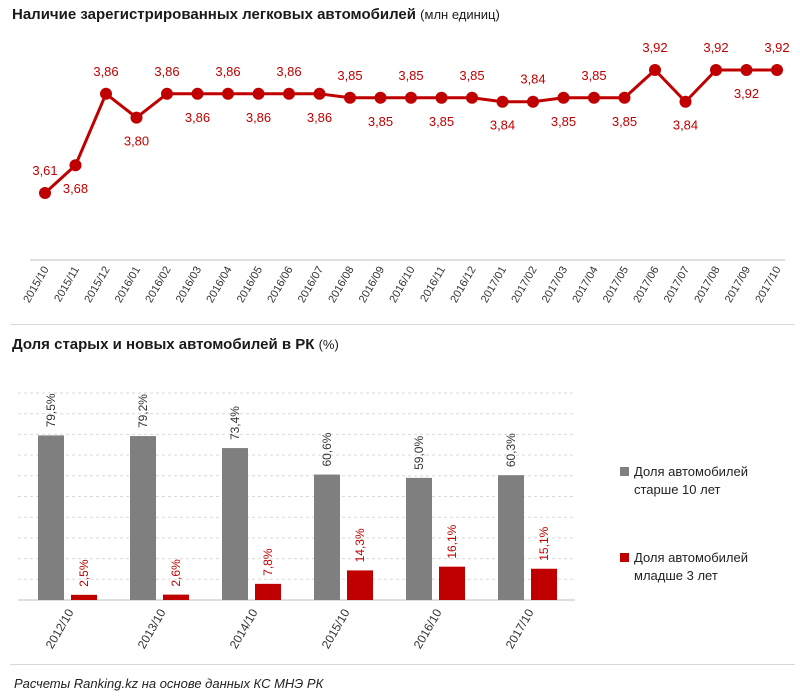 The image size is (800, 700). I want to click on bar-old-label: 79,2%, so click(143, 411).